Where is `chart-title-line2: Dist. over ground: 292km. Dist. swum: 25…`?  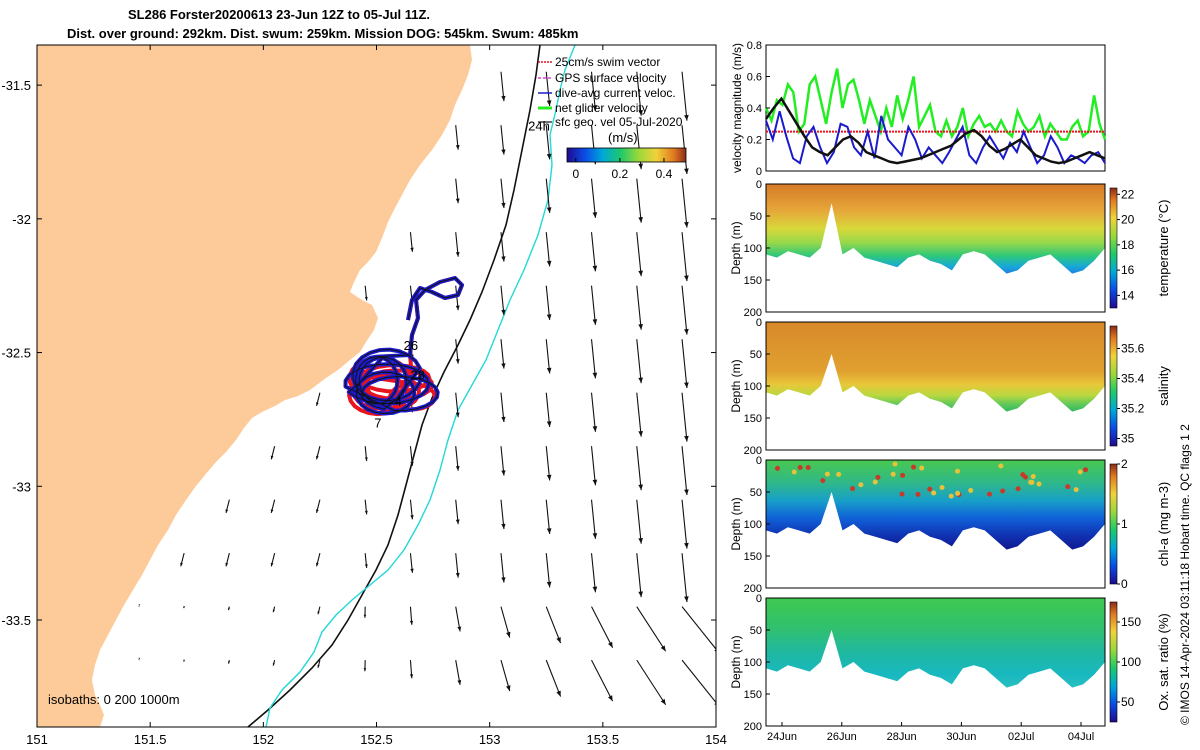
chart-title-line2: Dist. over ground: 292km. Dist. swum: 25… is located at coordinates (323, 33).